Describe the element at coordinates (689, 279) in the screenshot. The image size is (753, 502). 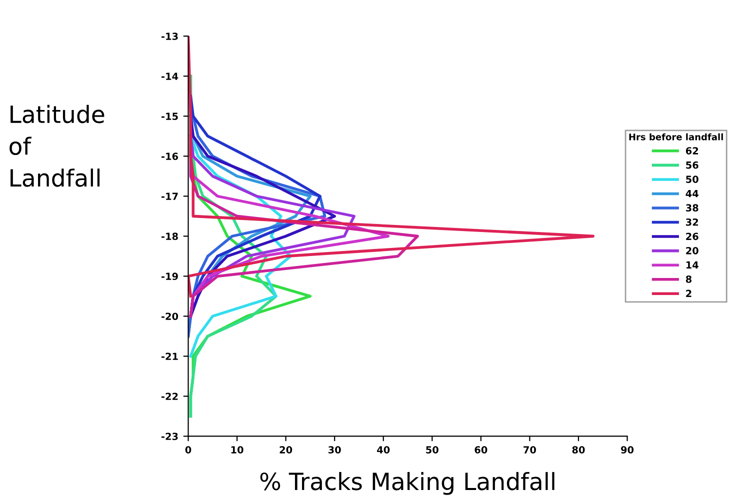
I see `legend-label: 8` at that location.